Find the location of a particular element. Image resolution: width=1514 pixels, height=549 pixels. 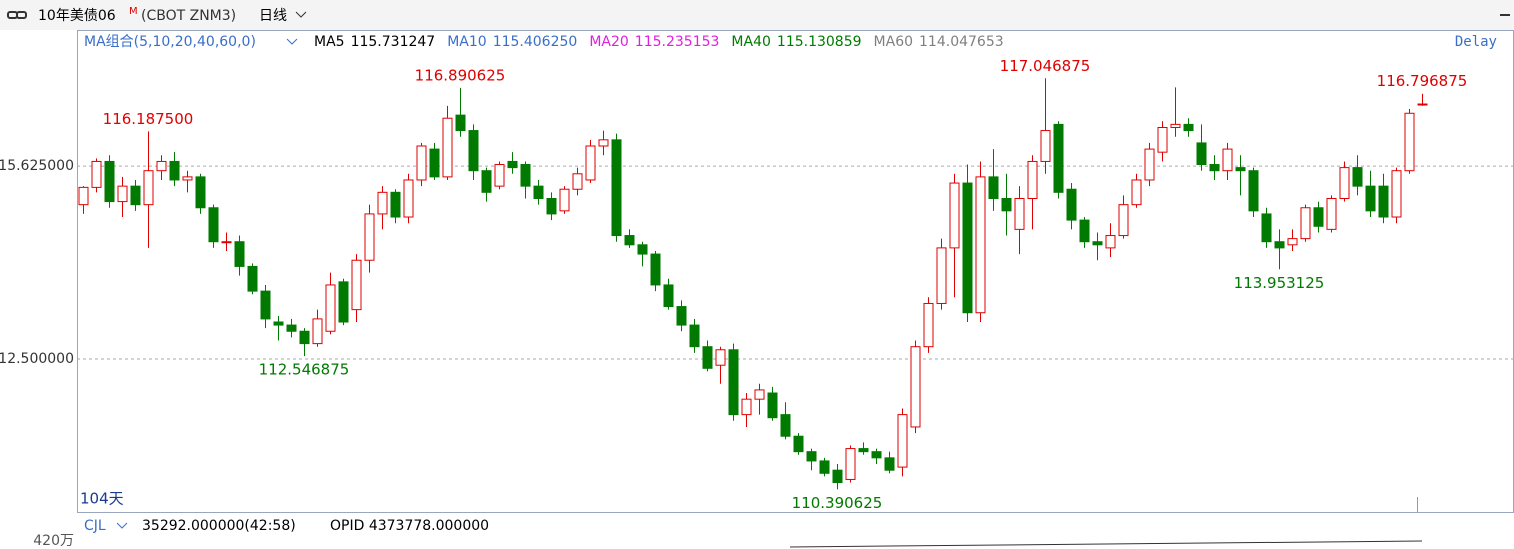

toolbar is located at coordinates (757, 15).